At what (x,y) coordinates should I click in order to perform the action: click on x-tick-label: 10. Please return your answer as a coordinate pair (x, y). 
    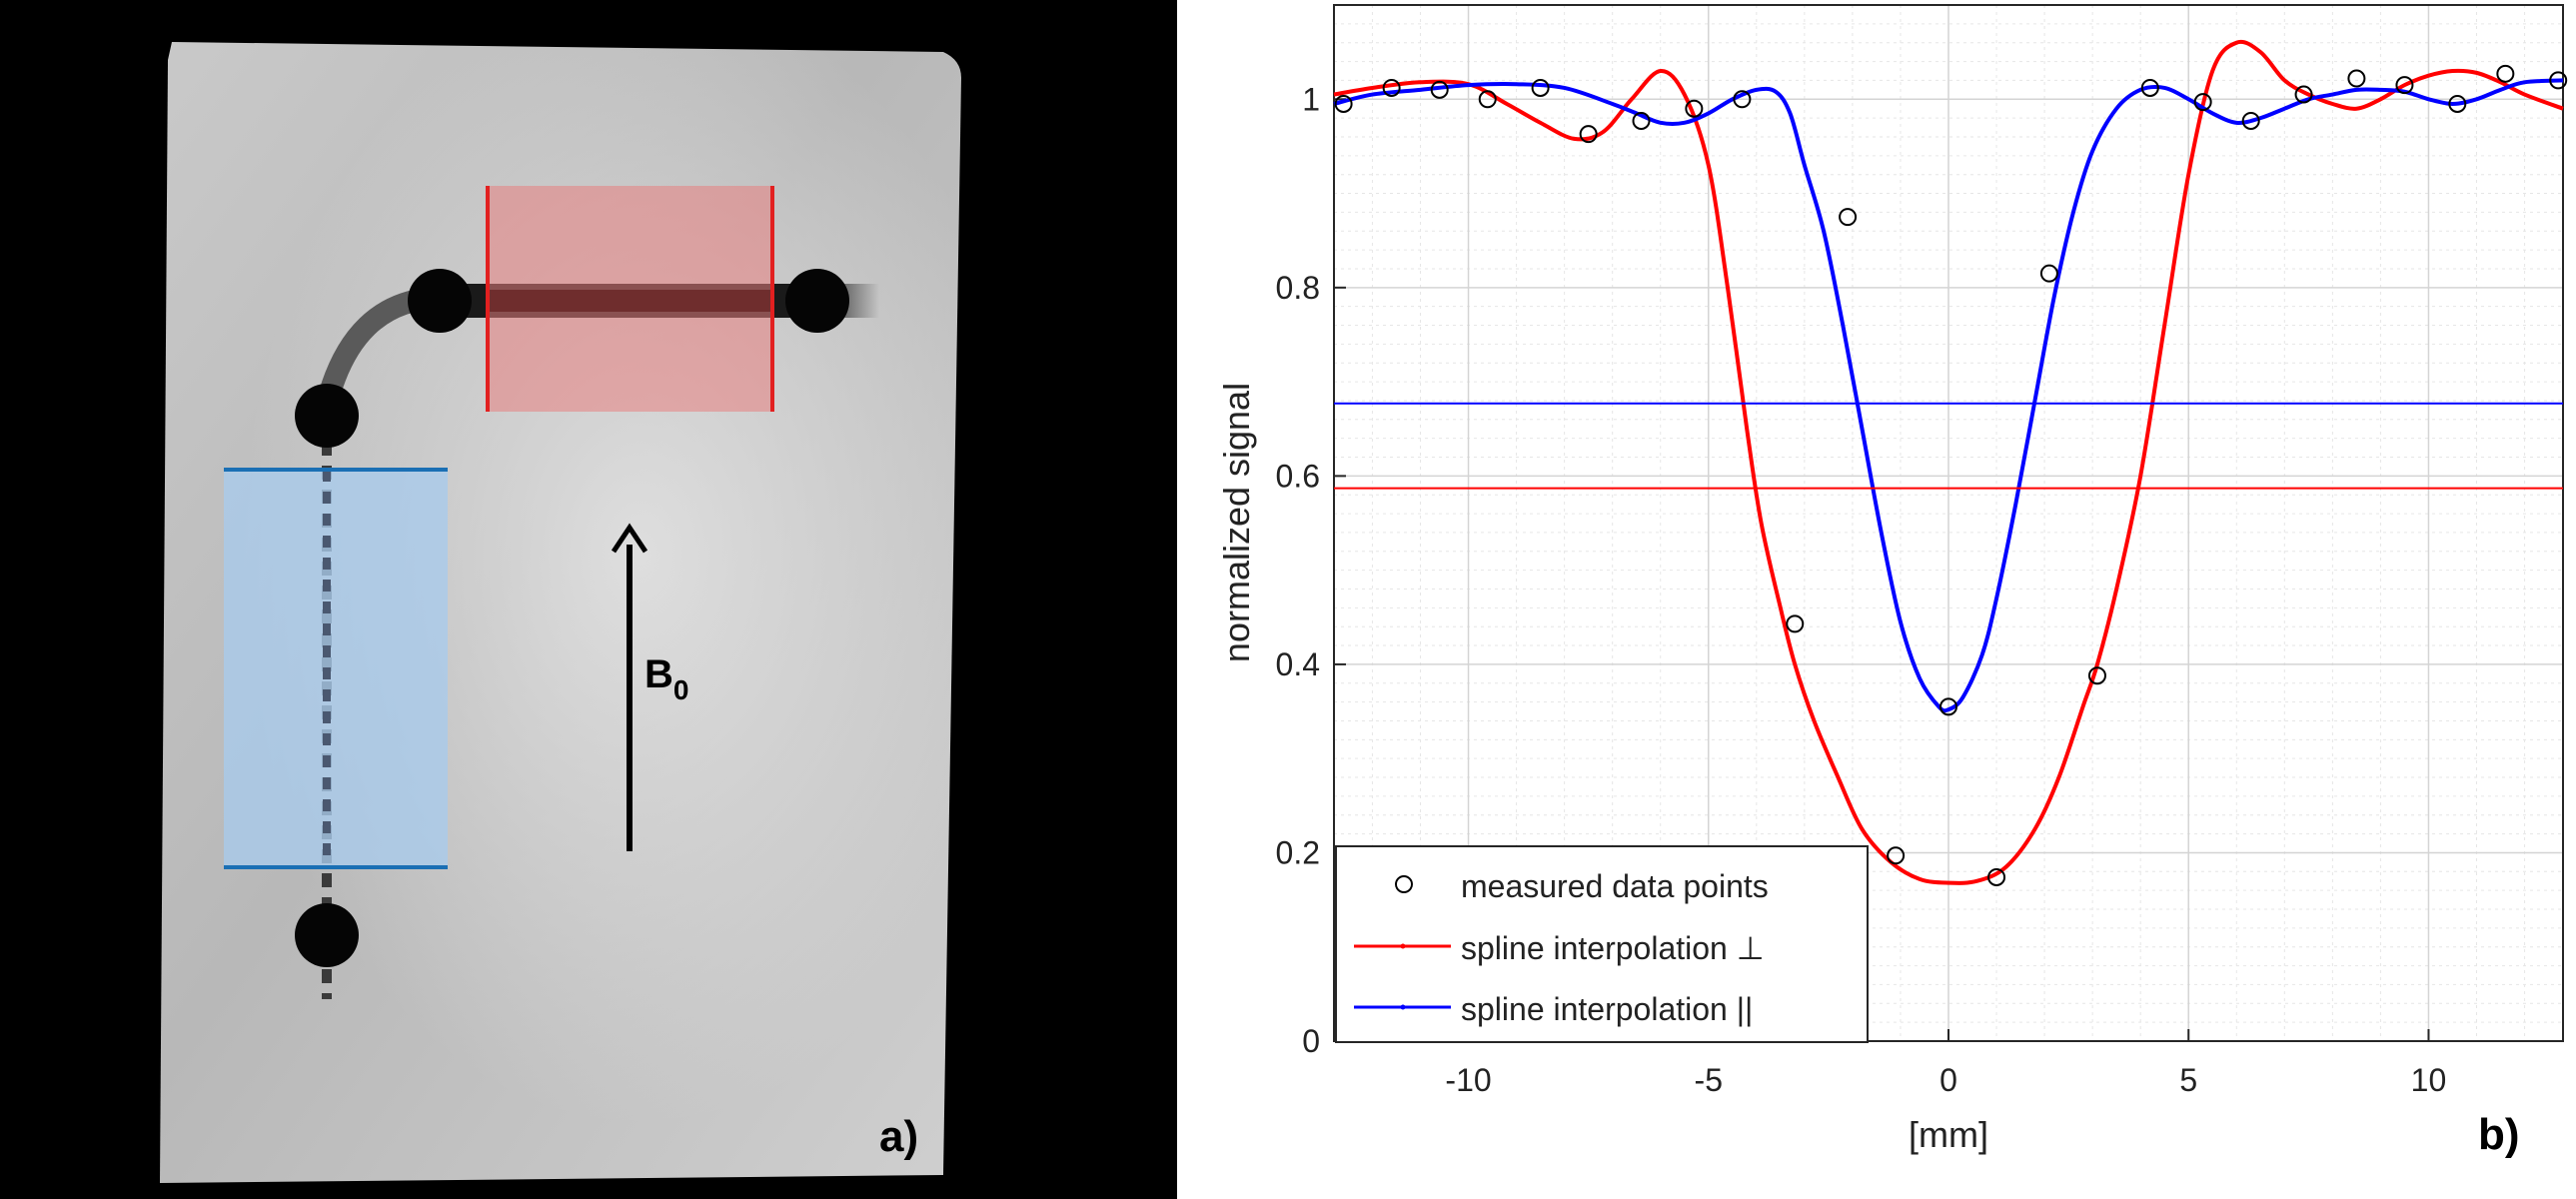
    Looking at the image, I should click on (2429, 1080).